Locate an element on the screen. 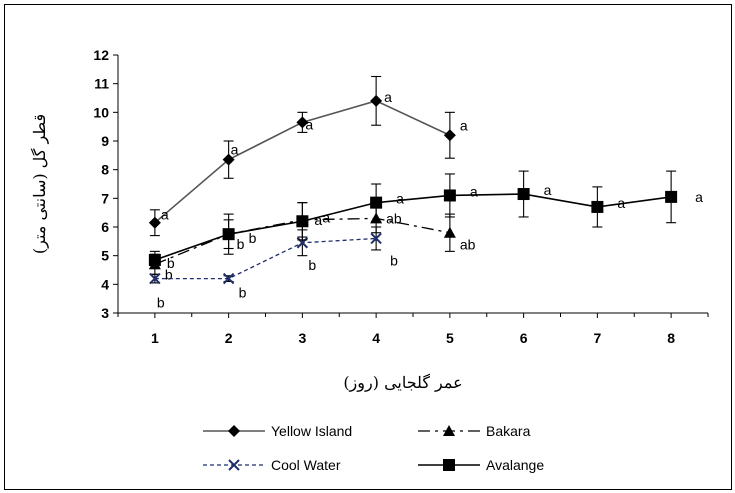 Image resolution: width=735 pixels, height=493 pixels. y-tick-label: 11 is located at coordinates (101, 84).